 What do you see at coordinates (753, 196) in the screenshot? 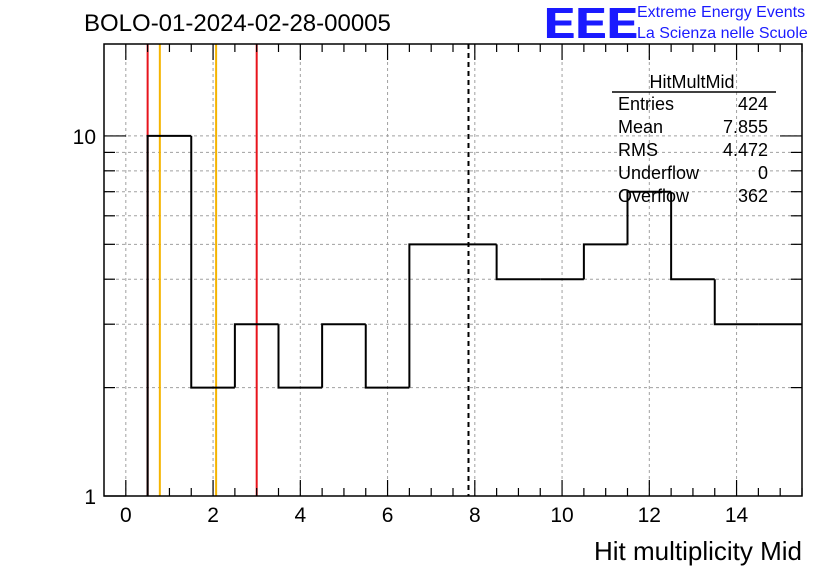
I see `stats-value-overflow: 362` at bounding box center [753, 196].